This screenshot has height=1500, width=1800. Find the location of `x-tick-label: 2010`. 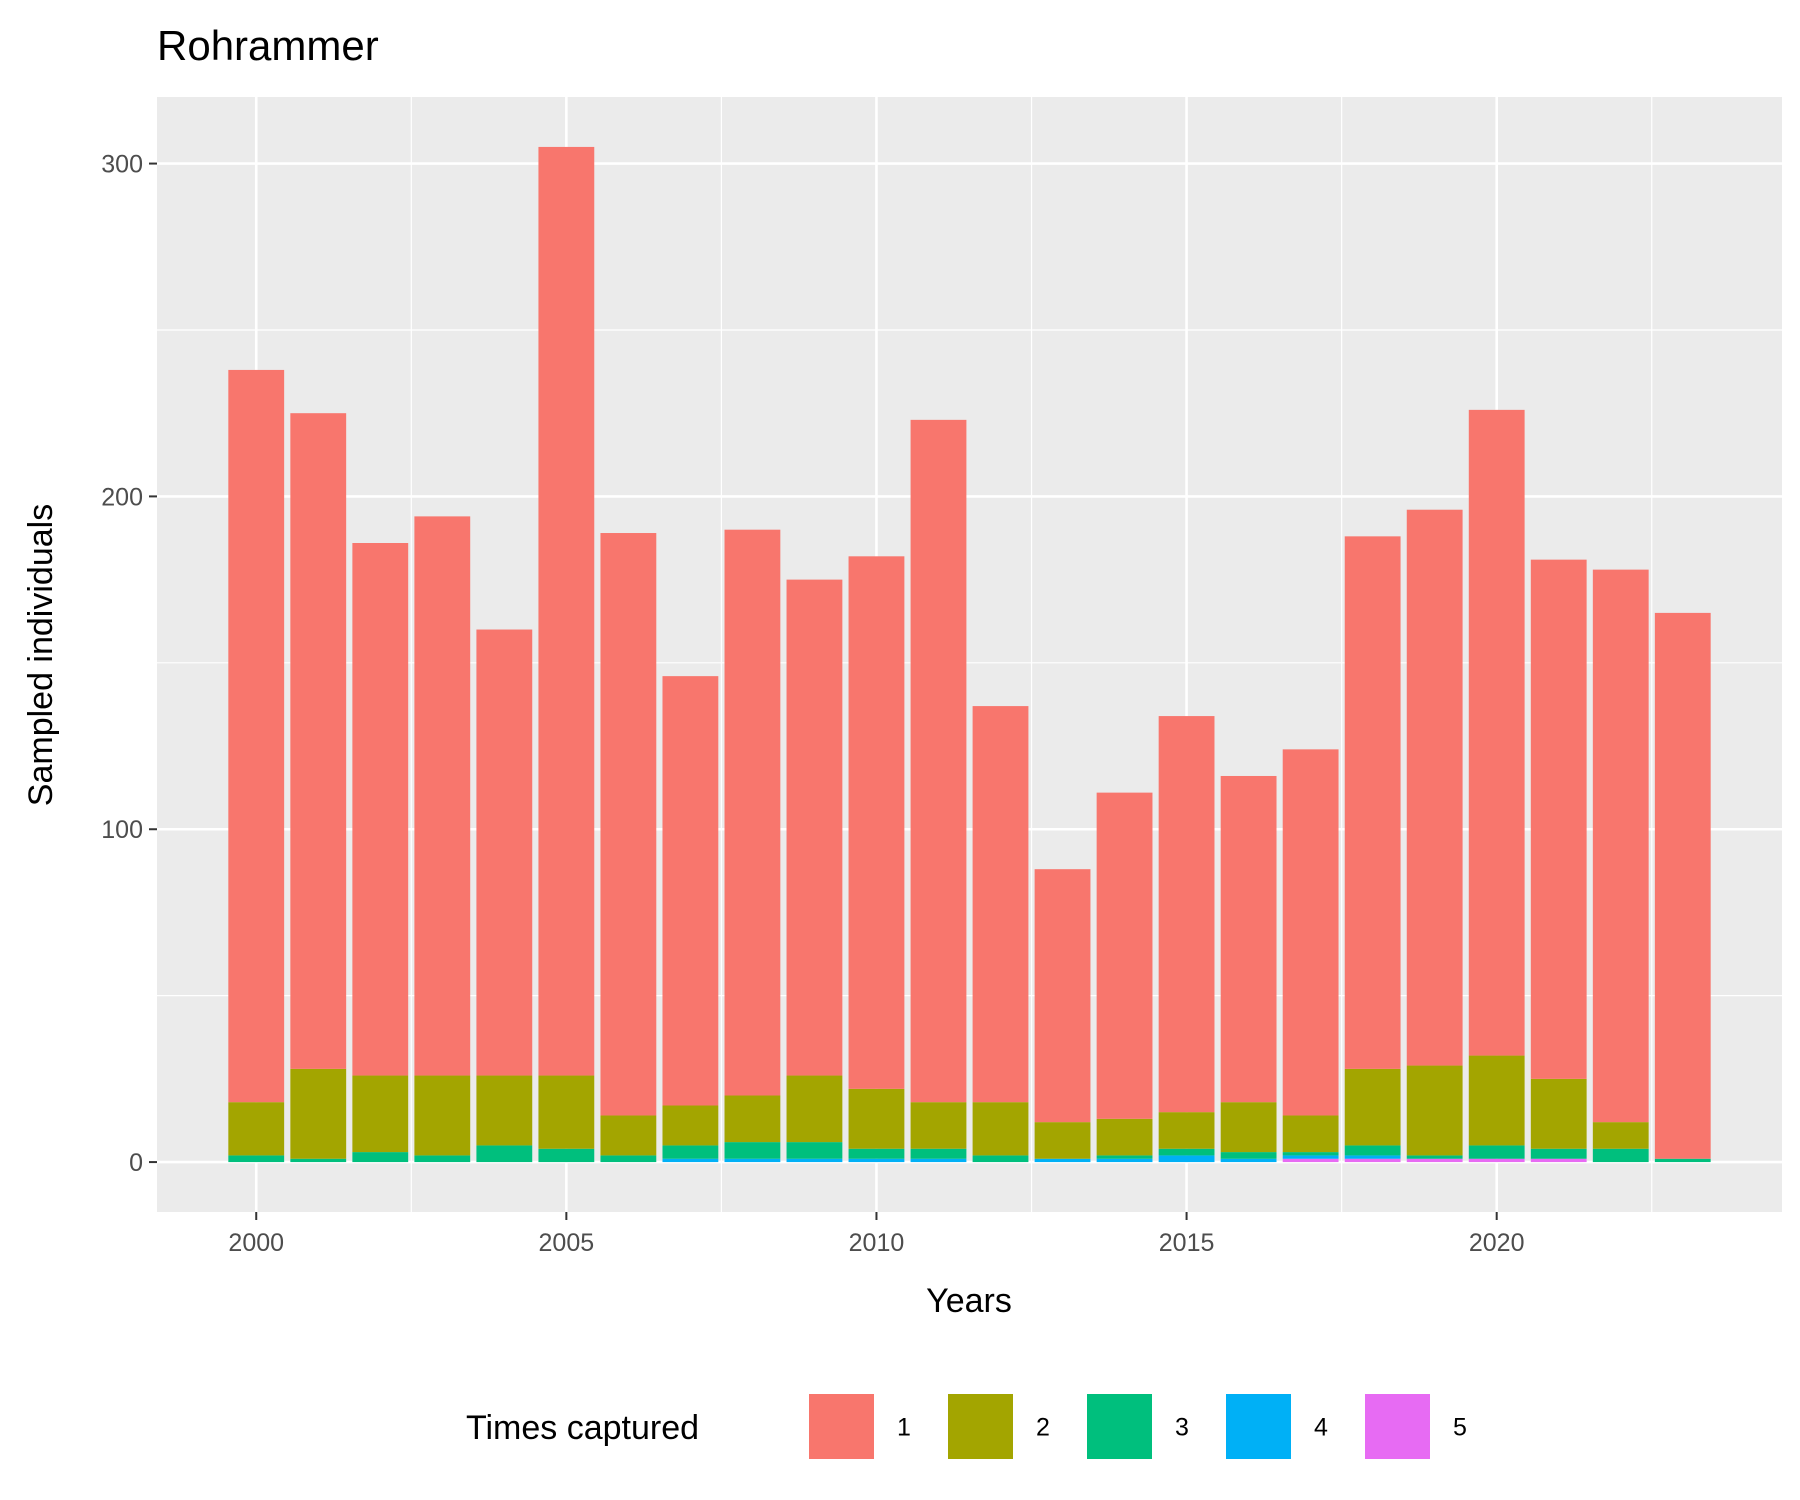

x-tick-label: 2010 is located at coordinates (877, 1243).